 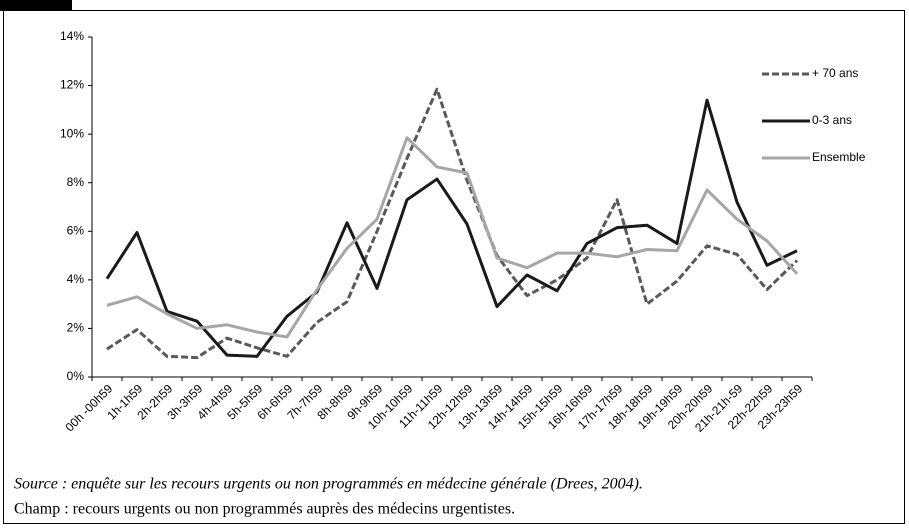 What do you see at coordinates (36, 5) in the screenshot?
I see `header-tab` at bounding box center [36, 5].